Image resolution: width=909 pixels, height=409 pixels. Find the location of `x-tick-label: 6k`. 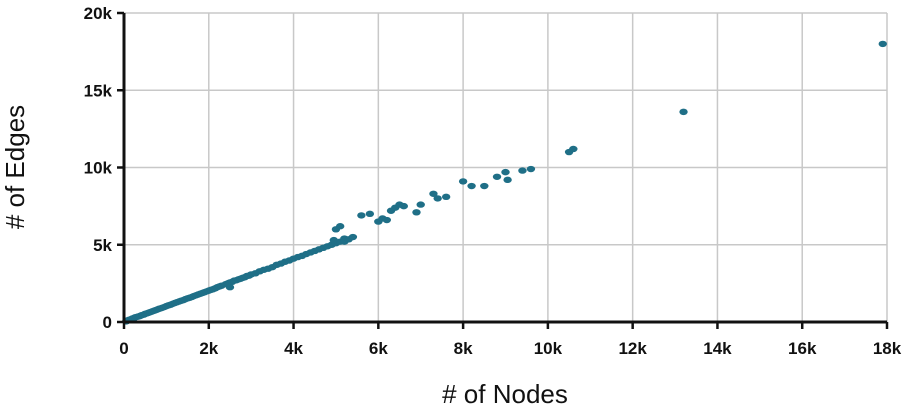

x-tick-label: 6k is located at coordinates (378, 348).